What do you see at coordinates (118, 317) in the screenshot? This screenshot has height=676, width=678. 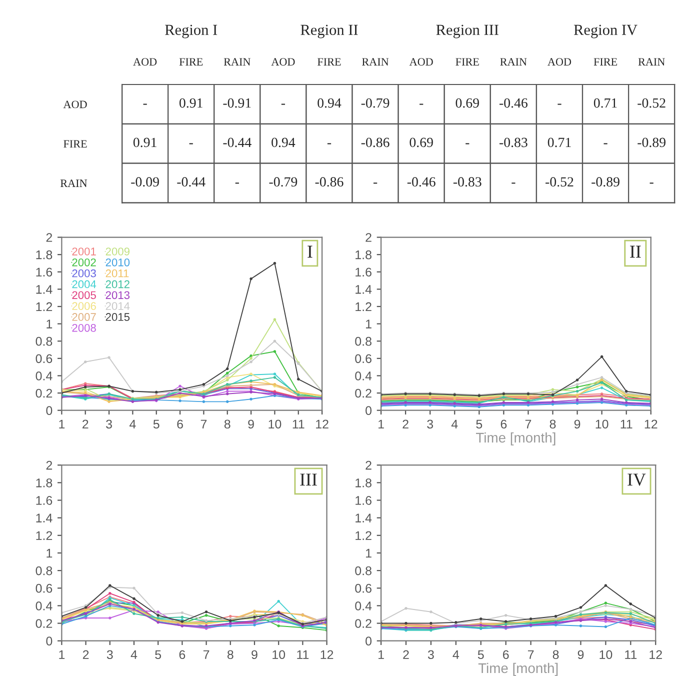 I see `legend-label: 2015` at bounding box center [118, 317].